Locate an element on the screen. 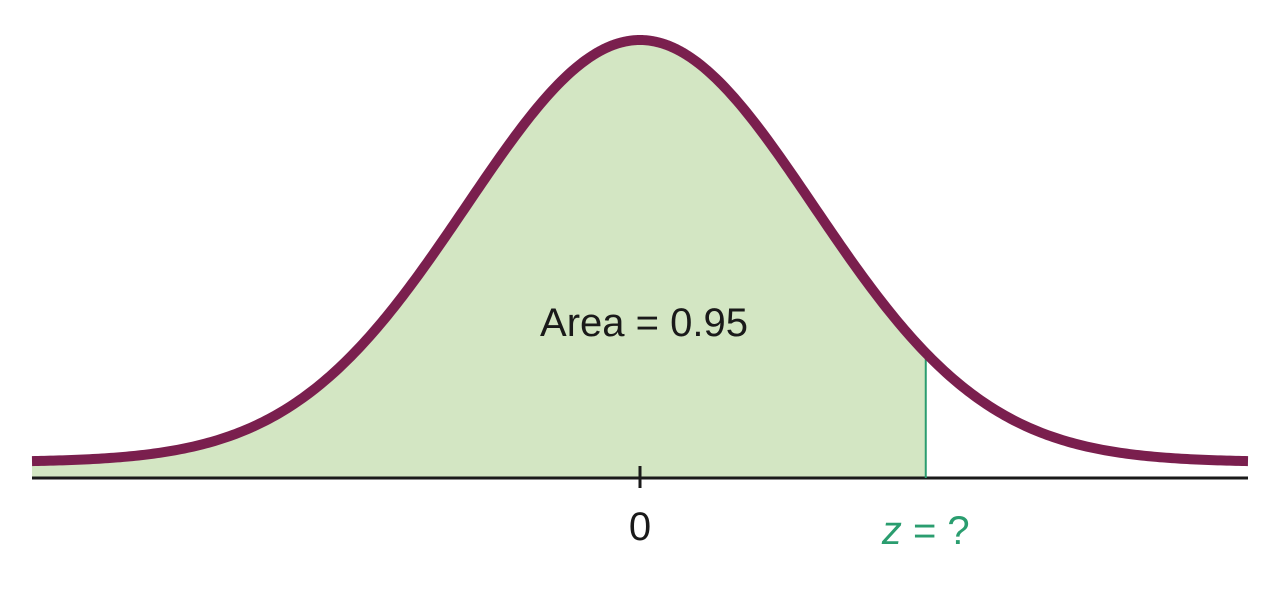 The height and width of the screenshot is (590, 1277). area-annotation: Area = 0.95 is located at coordinates (644, 323).